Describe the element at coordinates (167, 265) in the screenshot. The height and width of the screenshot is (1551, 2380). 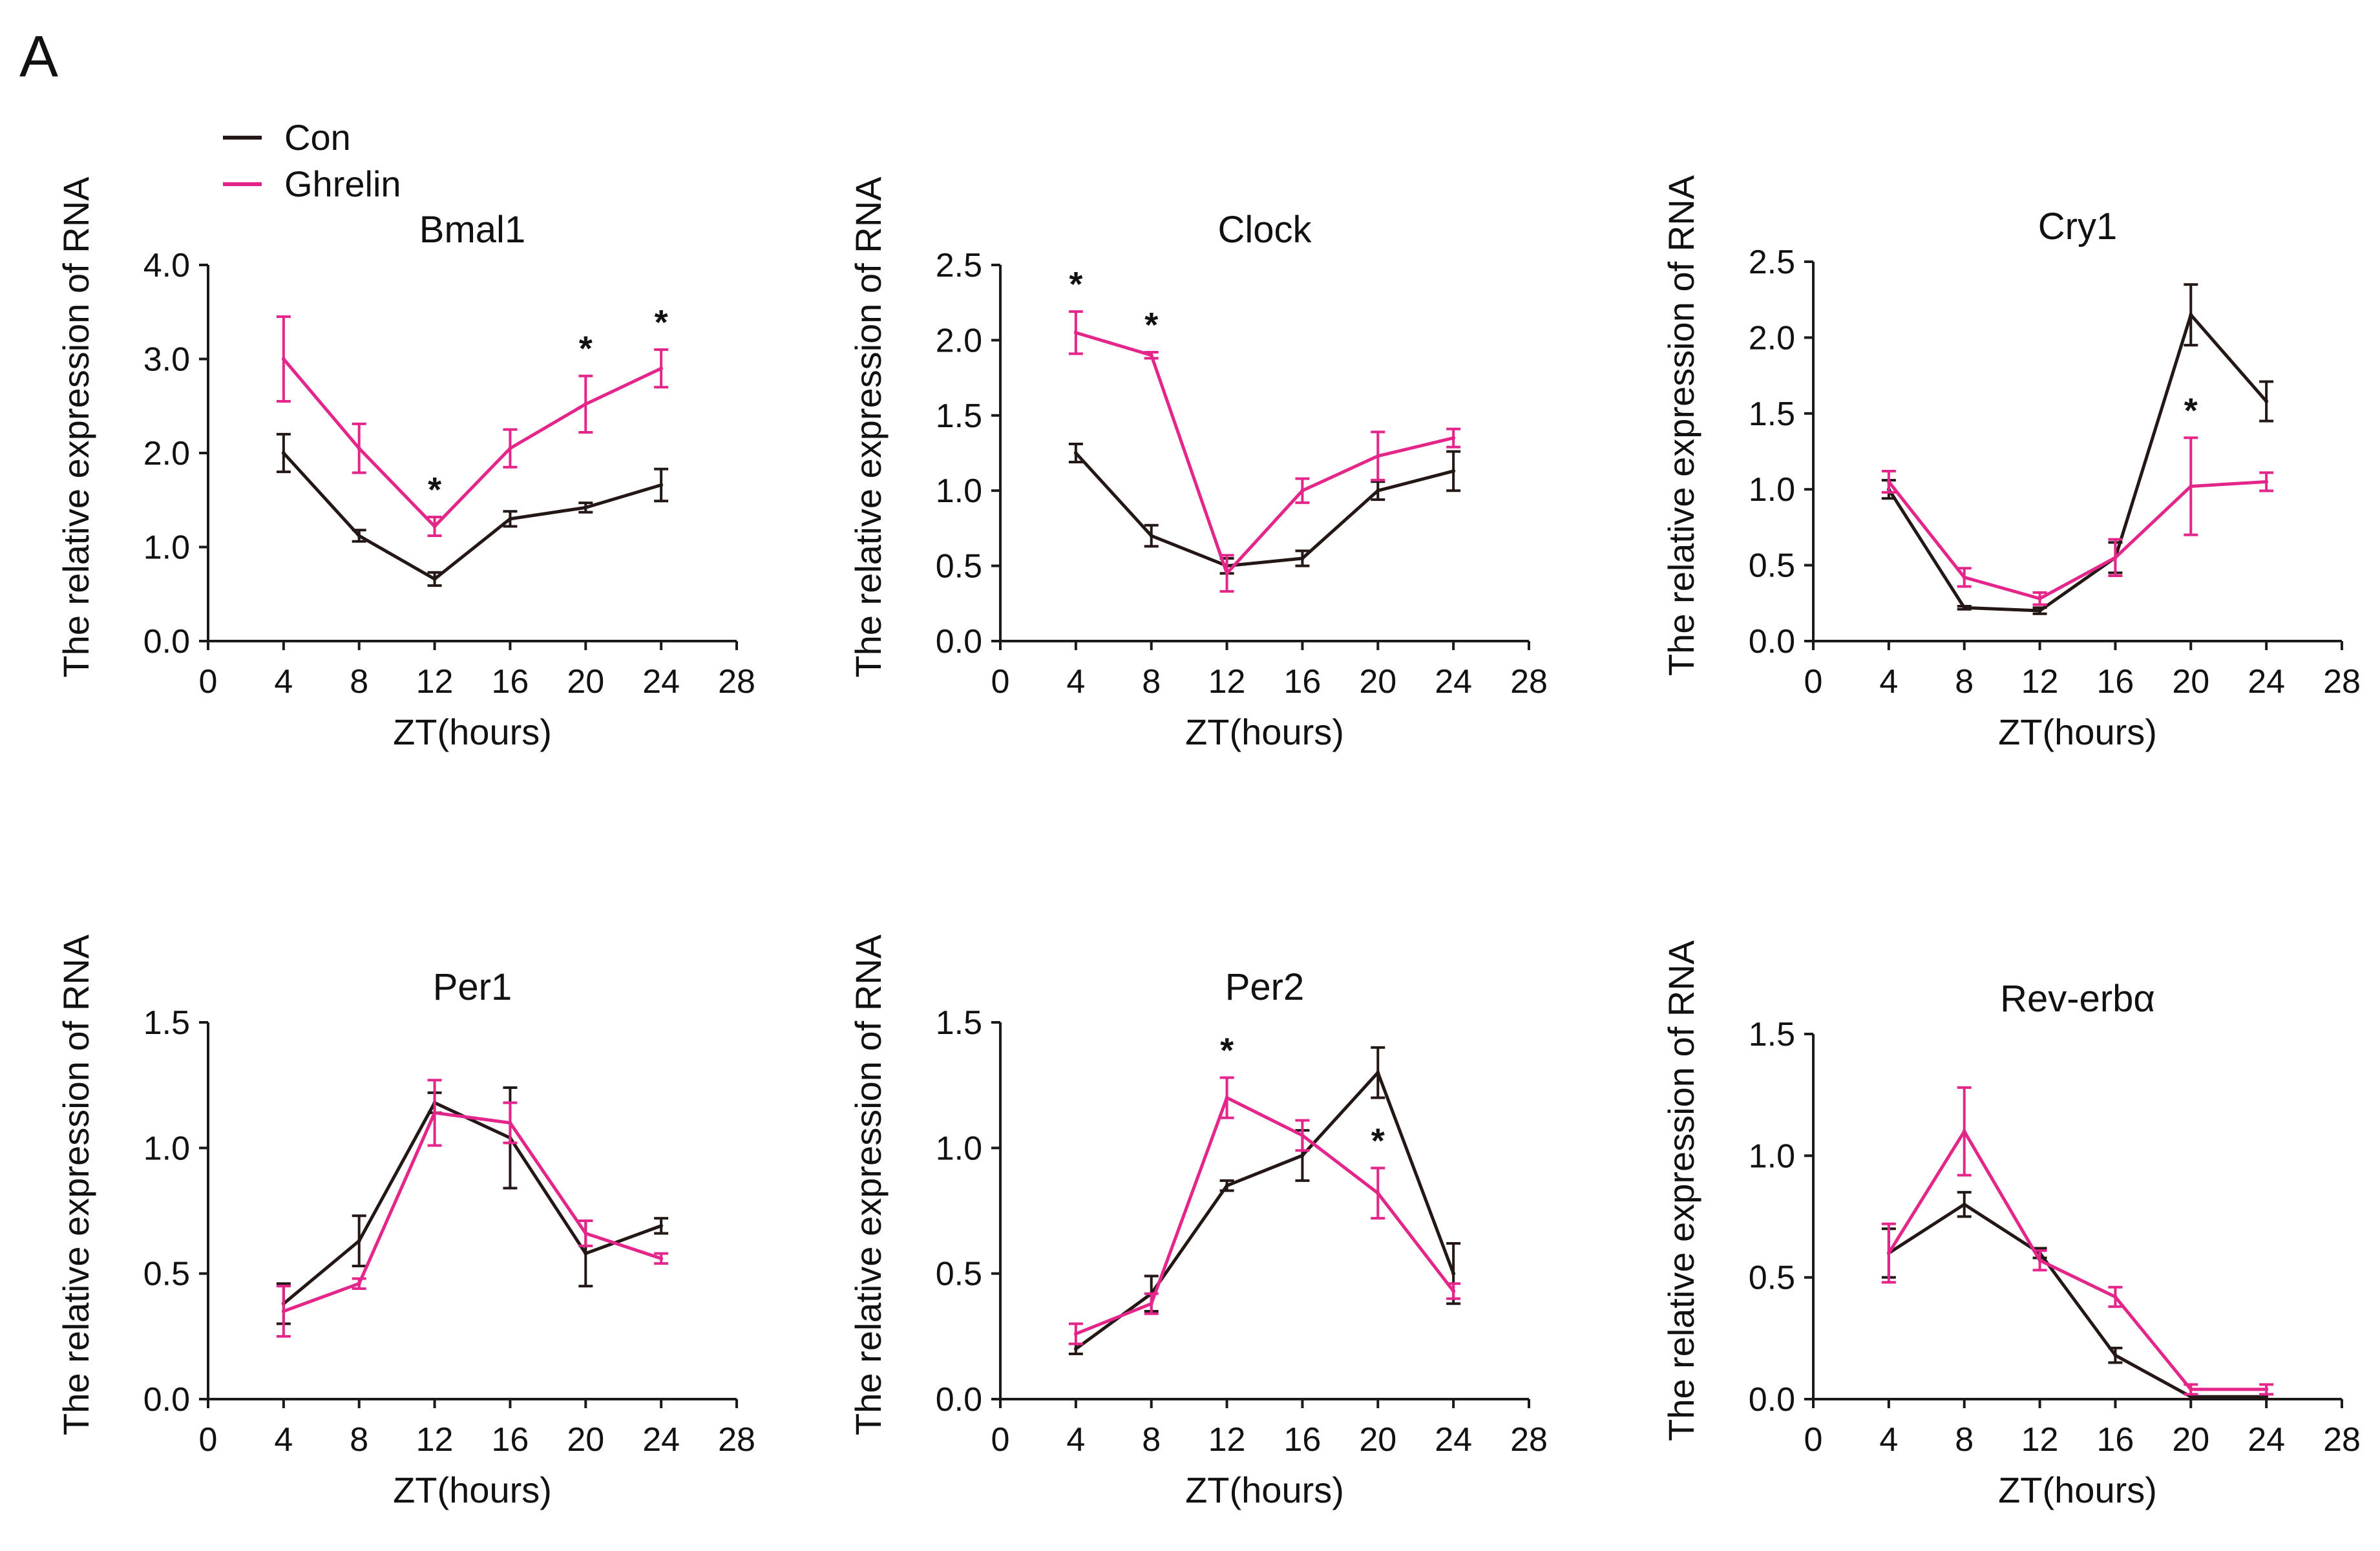
I see `y-tick-label: 4.0` at that location.